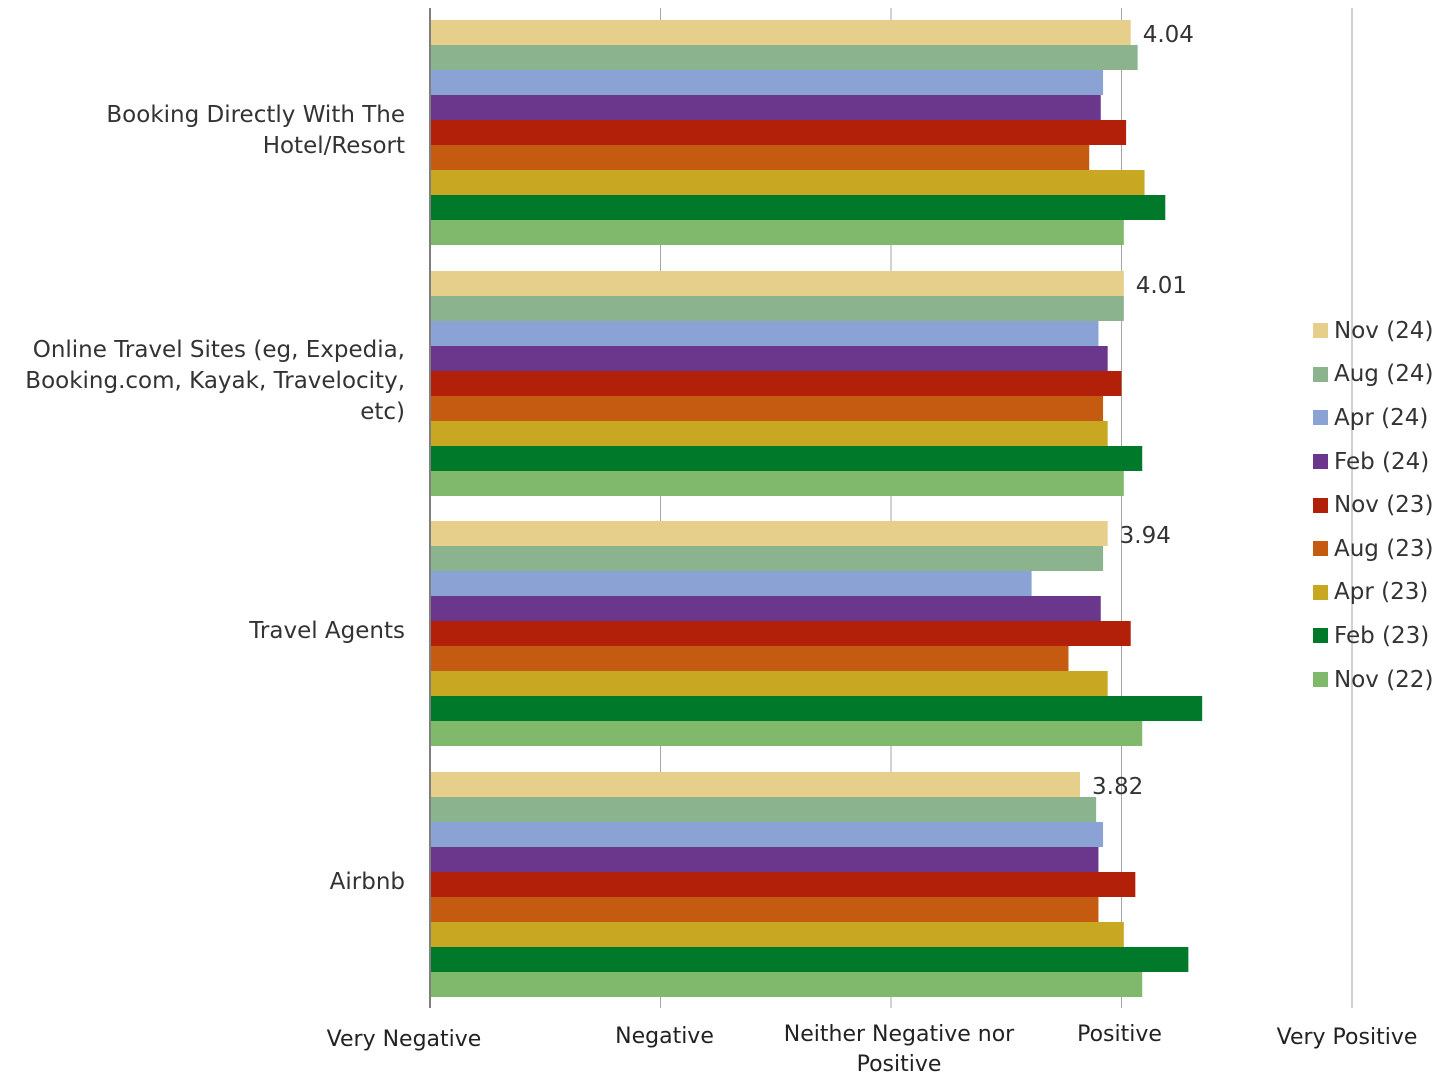 This screenshot has height=1082, width=1455. I want to click on legend-label: Aug (23), so click(1384, 548).